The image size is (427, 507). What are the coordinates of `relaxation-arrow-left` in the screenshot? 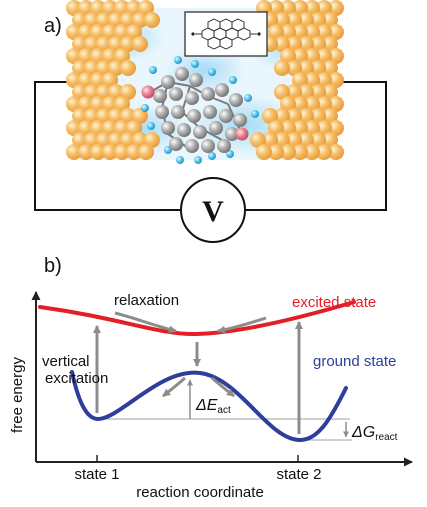 It's located at (145, 322).